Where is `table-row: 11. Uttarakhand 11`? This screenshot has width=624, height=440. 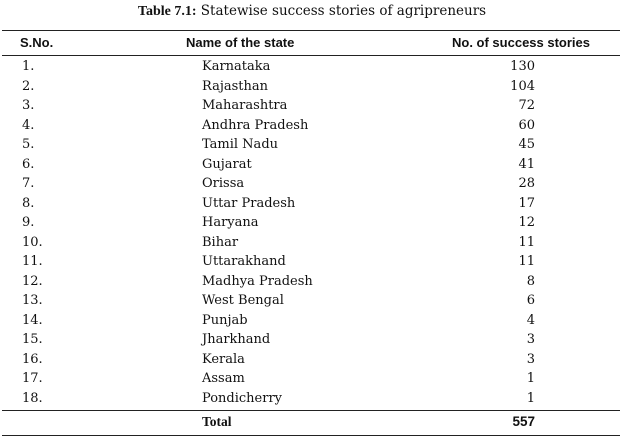
table-row: 11. Uttarakhand 11 is located at coordinates (312, 262).